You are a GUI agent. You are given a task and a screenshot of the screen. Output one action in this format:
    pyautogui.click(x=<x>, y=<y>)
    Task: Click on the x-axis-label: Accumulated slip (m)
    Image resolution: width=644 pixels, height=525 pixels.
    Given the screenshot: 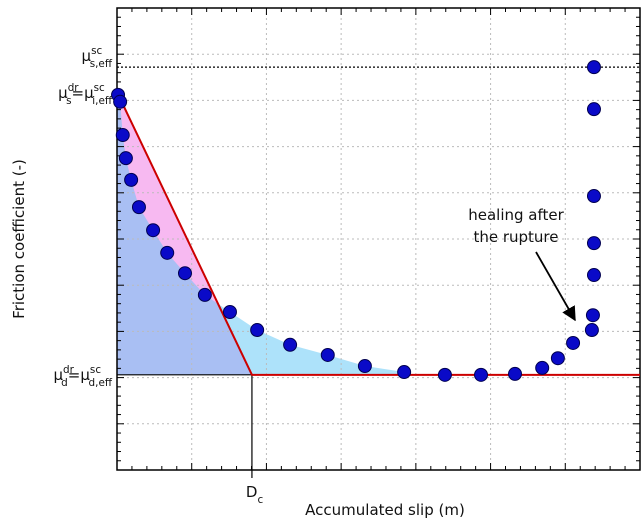 What is the action you would take?
    pyautogui.click(x=385, y=510)
    